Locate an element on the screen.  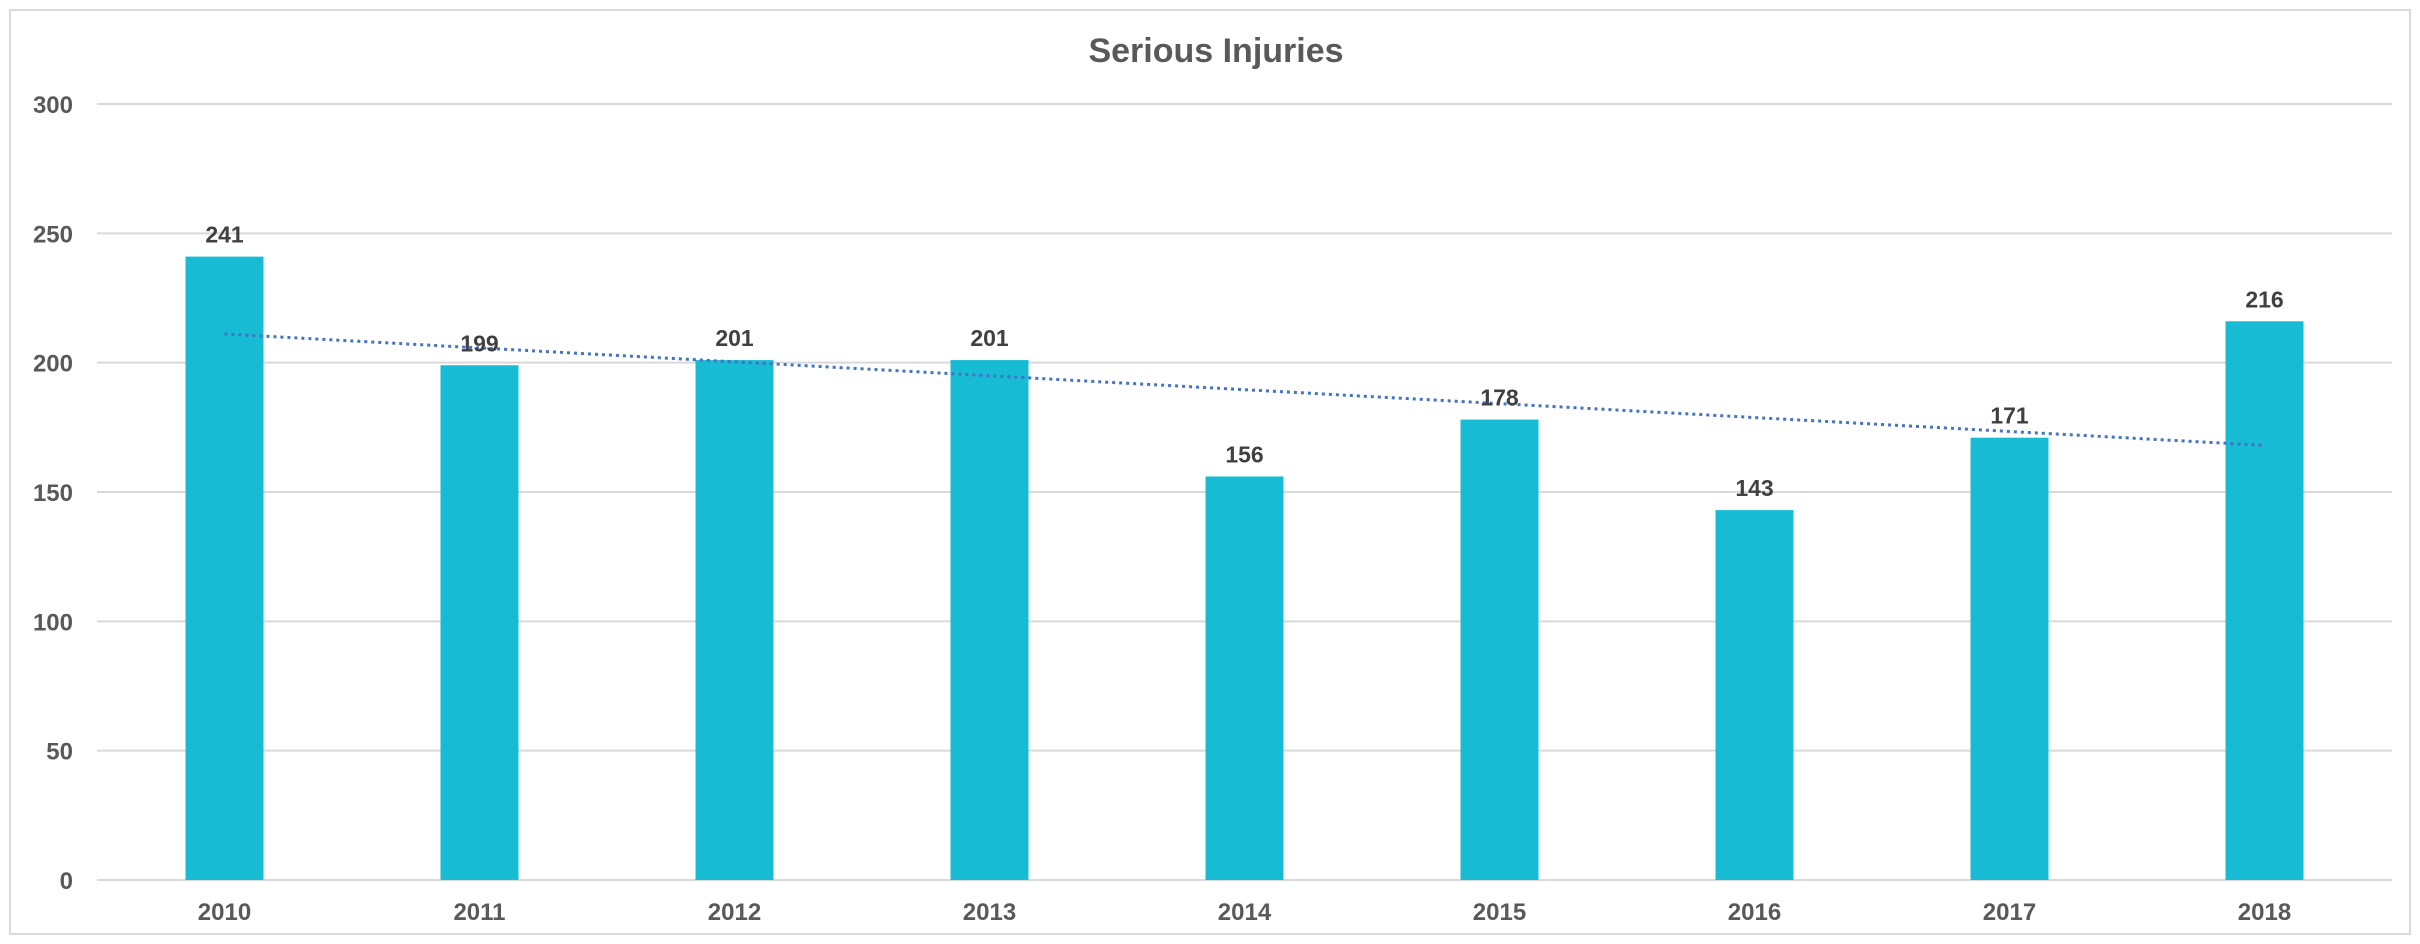
x-tick-label-2012: 2012 is located at coordinates (734, 912).